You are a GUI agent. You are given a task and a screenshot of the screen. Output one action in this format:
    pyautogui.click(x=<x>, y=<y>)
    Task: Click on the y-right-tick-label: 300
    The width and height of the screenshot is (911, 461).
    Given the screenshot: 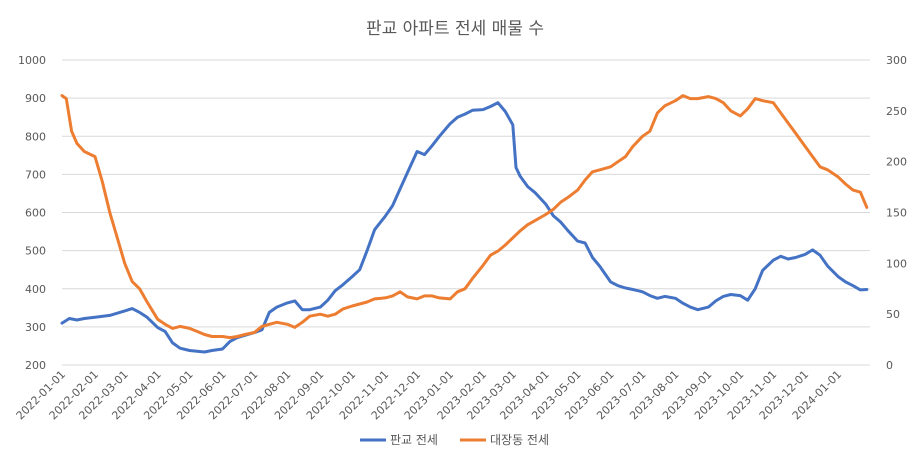 What is the action you would take?
    pyautogui.click(x=896, y=60)
    